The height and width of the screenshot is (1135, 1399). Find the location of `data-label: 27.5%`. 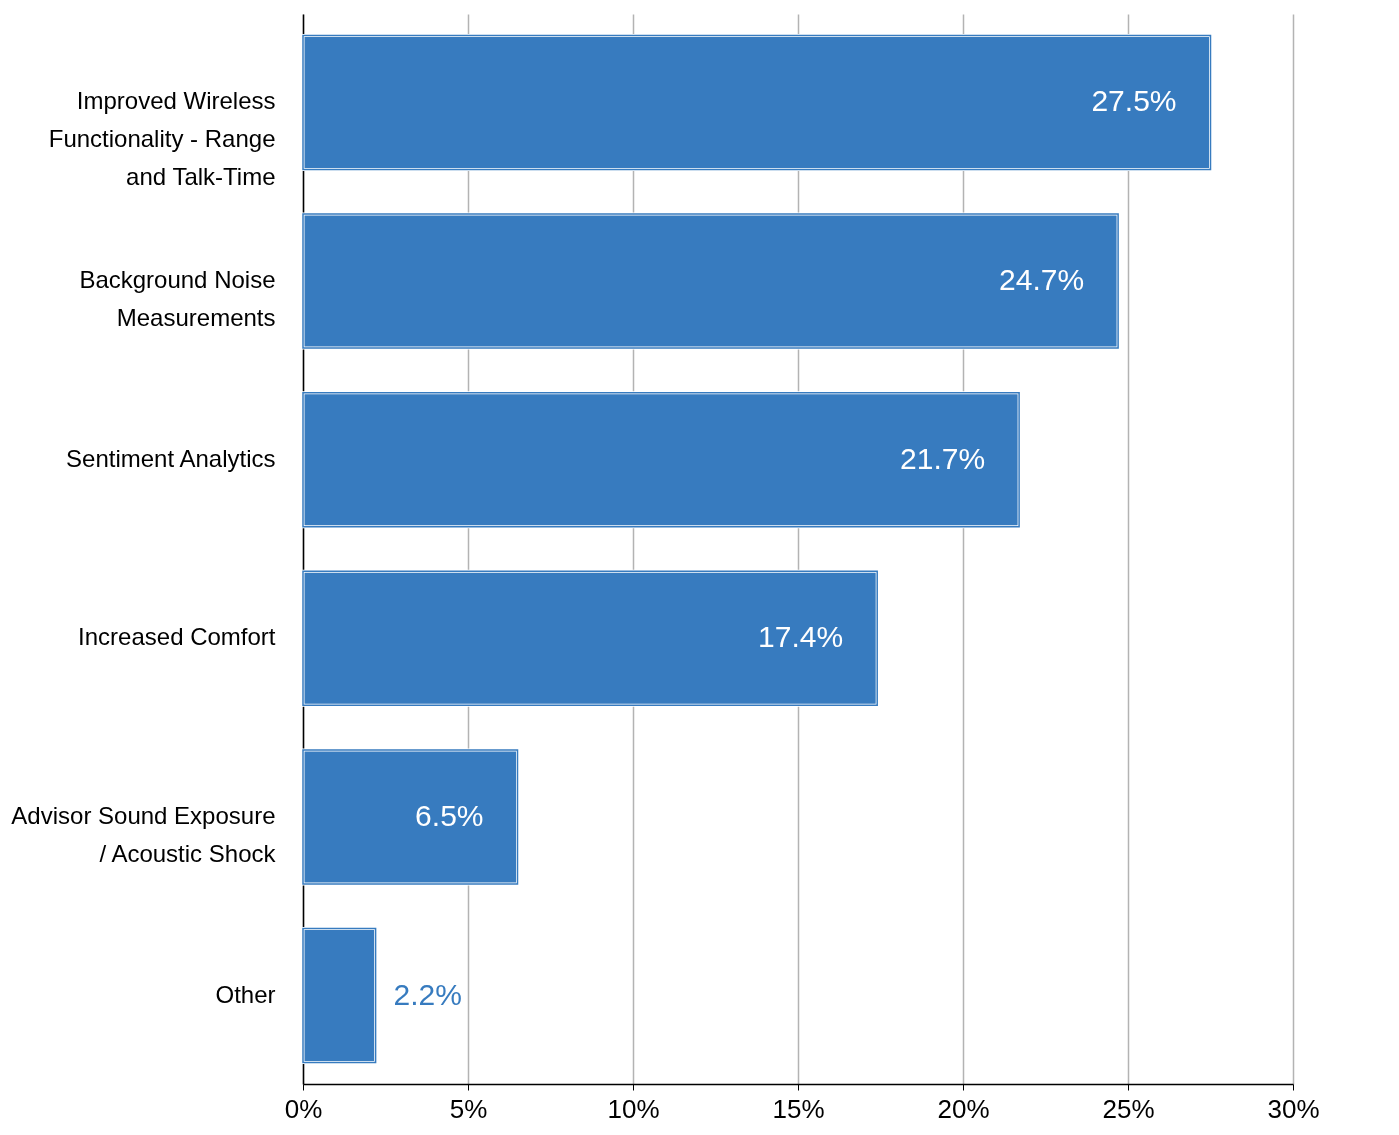

data-label: 27.5% is located at coordinates (1134, 101).